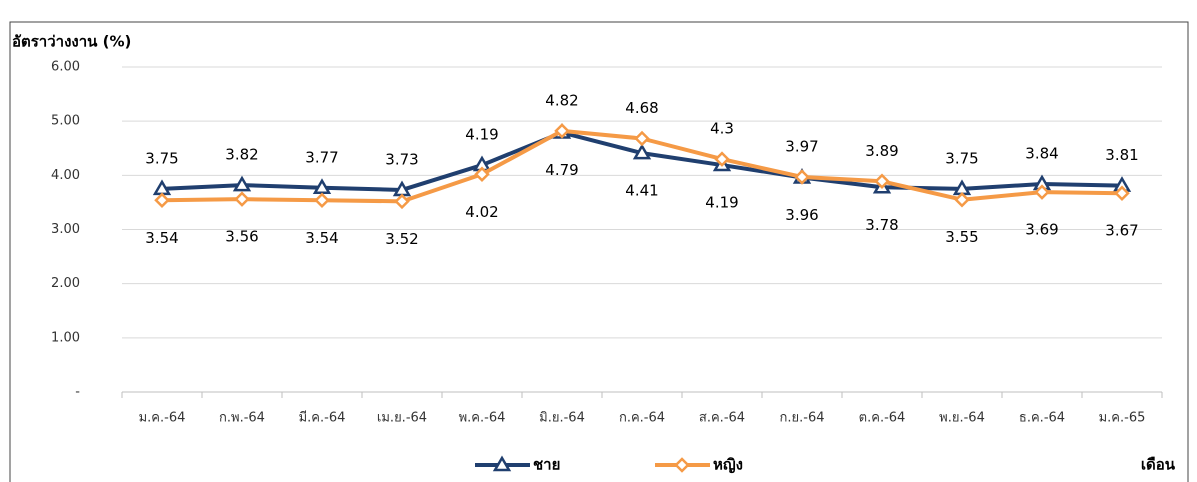 The height and width of the screenshot is (482, 1197). What do you see at coordinates (322, 418) in the screenshot?
I see `x-tick-label: มี.ค.-64` at bounding box center [322, 418].